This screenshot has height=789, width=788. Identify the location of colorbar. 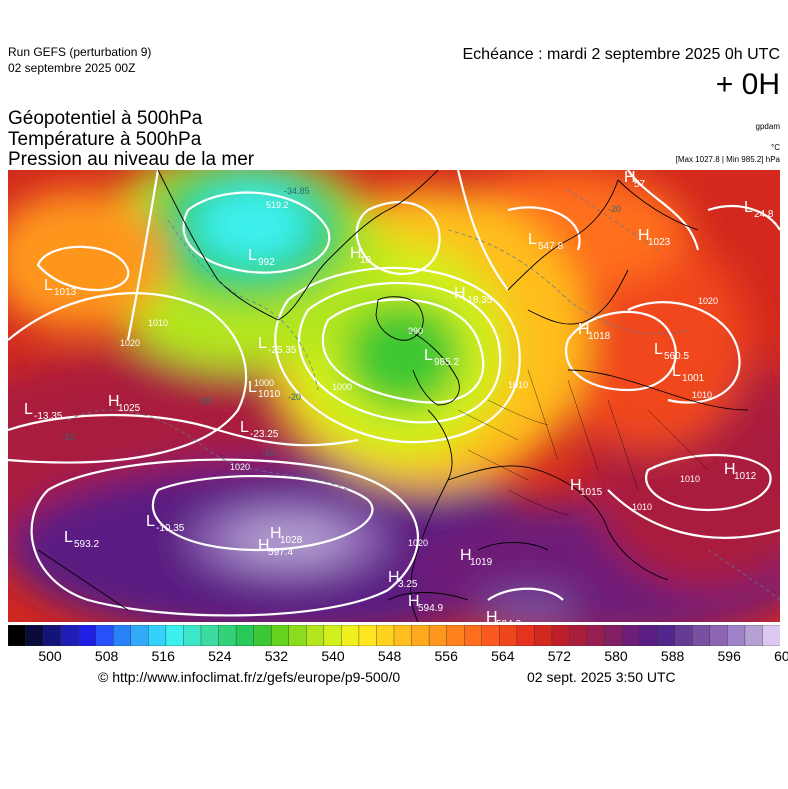
(394, 635).